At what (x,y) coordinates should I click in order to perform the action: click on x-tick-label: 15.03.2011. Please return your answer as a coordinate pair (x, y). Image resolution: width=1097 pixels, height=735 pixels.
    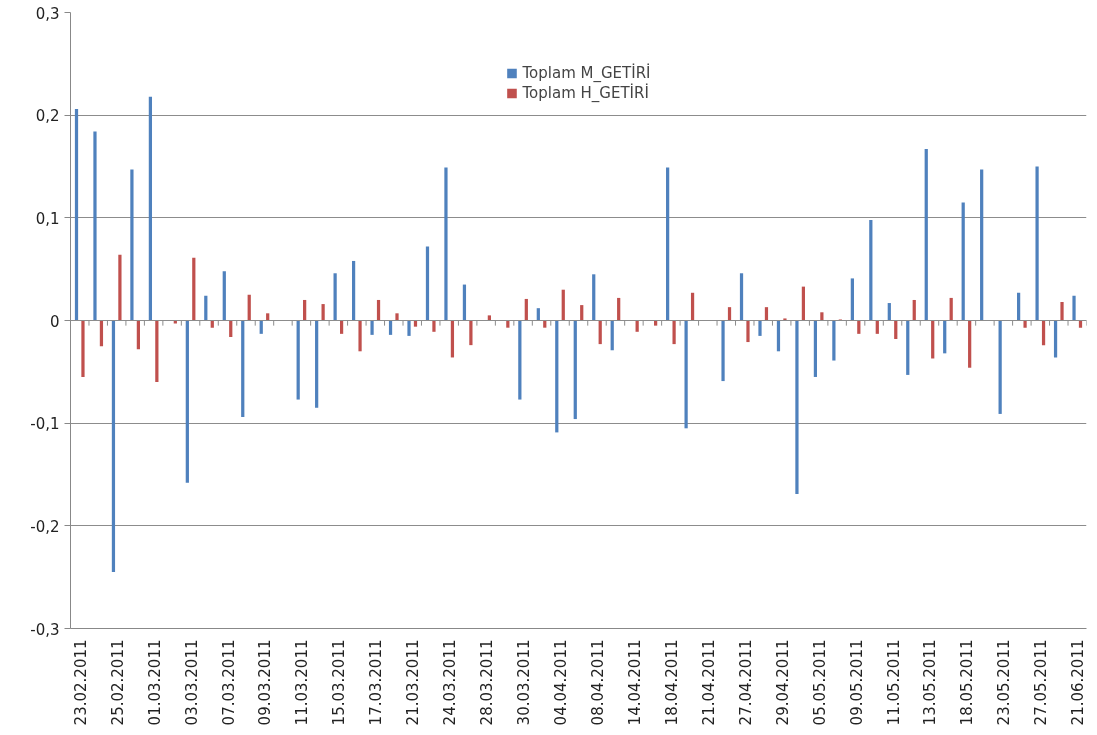
    Looking at the image, I should click on (339, 682).